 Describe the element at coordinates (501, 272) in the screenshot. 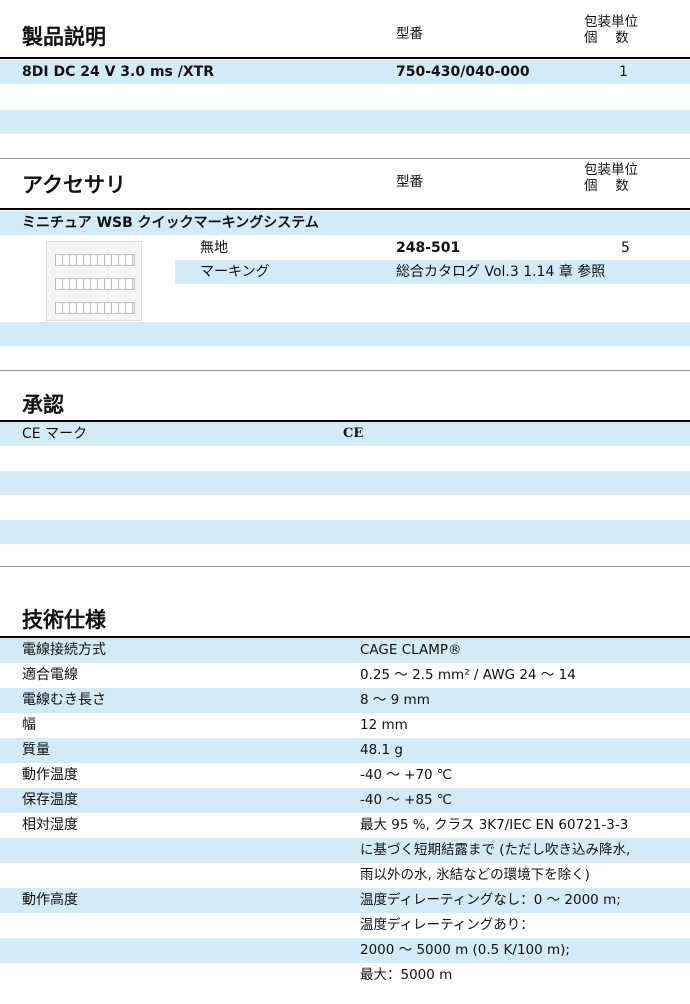

I see `accessory-reference: 総合カタログ Vol.3 1.14 章 参照` at that location.